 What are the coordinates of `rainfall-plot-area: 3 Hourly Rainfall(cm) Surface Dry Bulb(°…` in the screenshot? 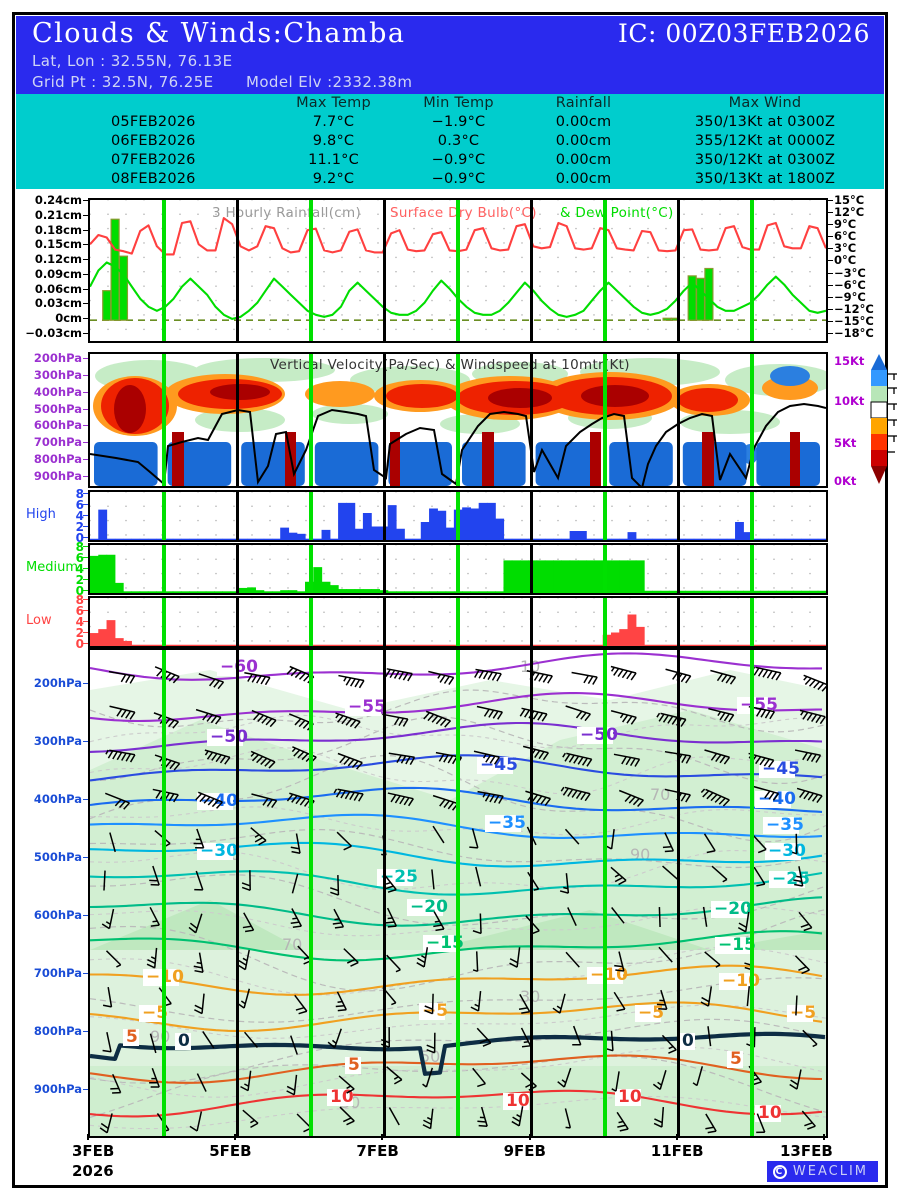 It's located at (458, 270).